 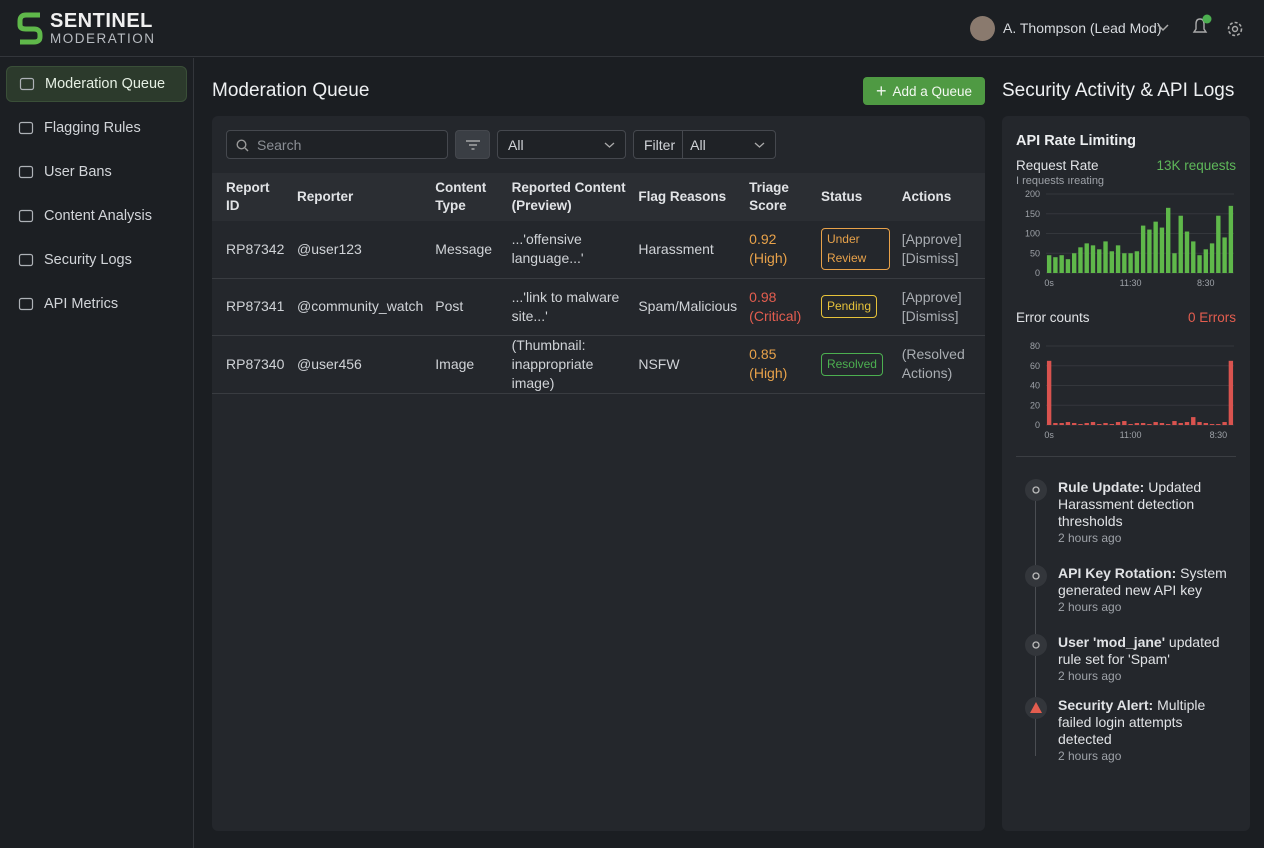 I want to click on x-tick-label: 8:30, so click(x=1219, y=435).